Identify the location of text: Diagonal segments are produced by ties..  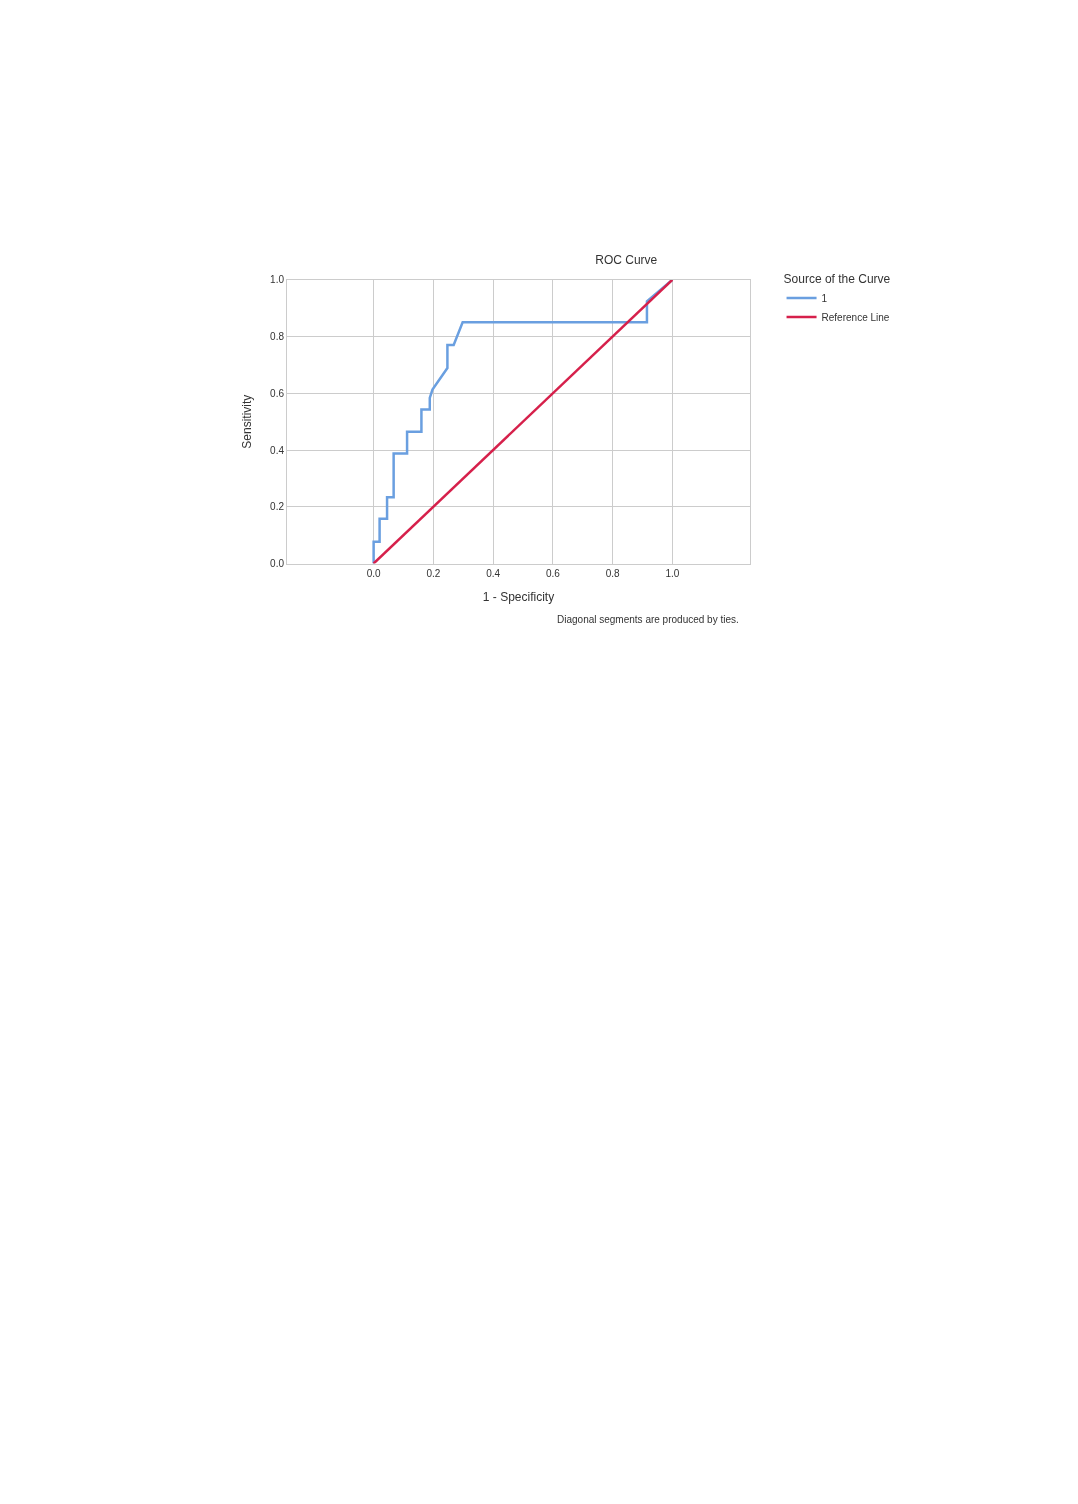
(648, 619).